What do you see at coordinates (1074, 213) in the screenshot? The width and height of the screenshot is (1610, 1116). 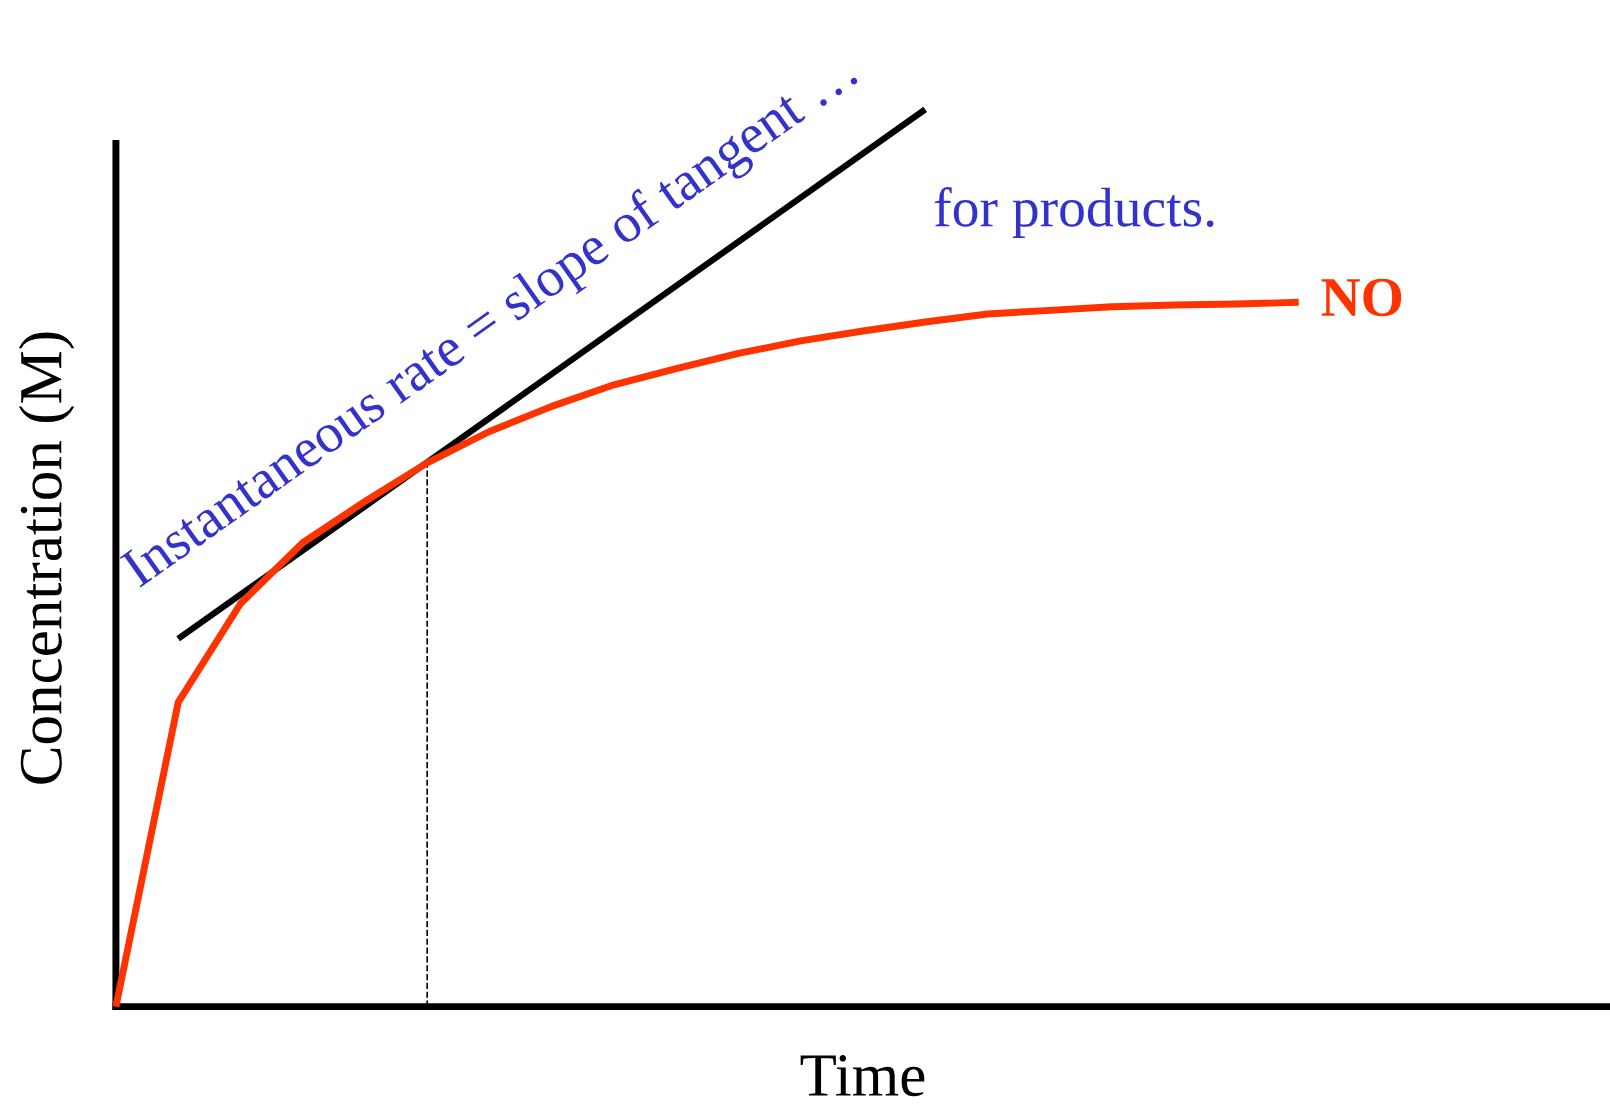 I see `annotation: for products.` at bounding box center [1074, 213].